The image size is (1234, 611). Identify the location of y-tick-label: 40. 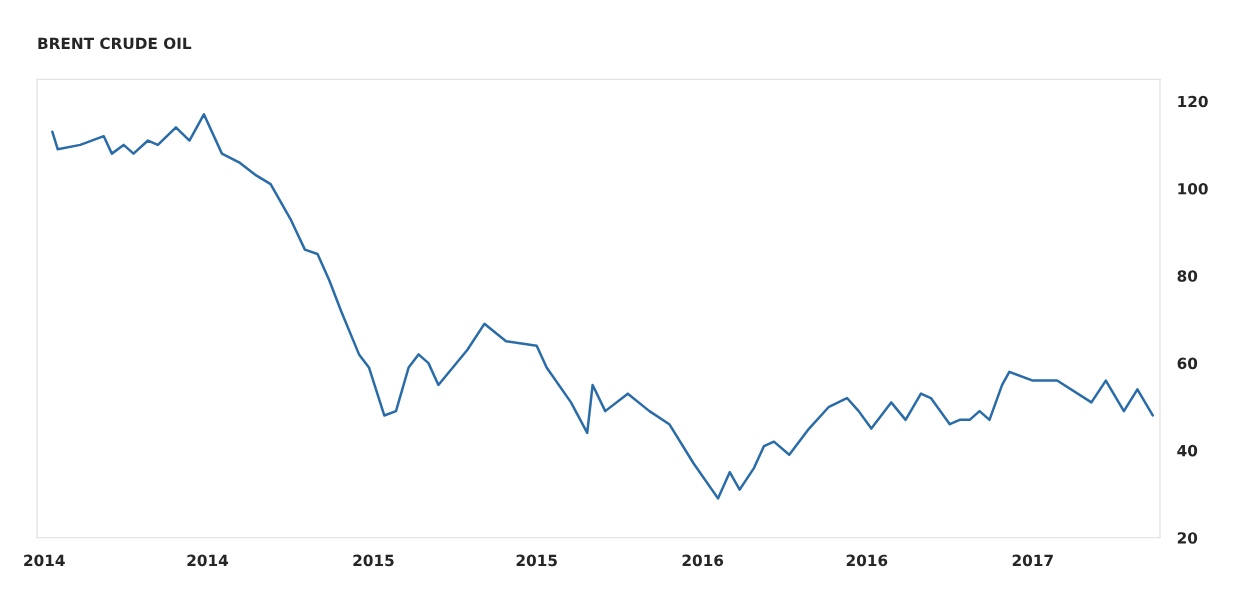
(1187, 450).